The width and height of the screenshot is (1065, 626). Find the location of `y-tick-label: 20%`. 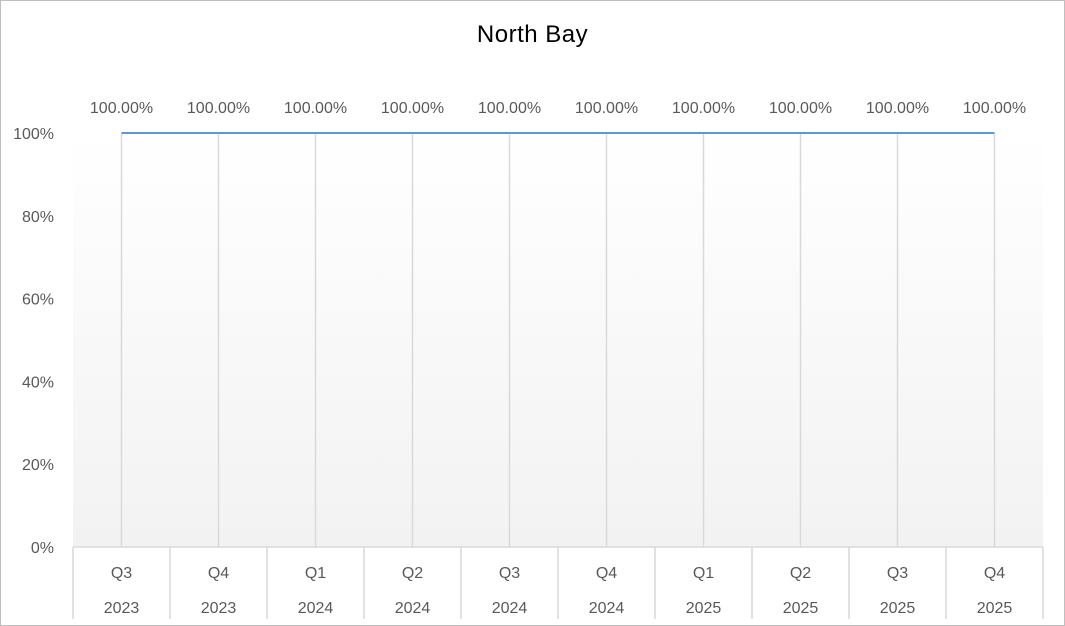

y-tick-label: 20% is located at coordinates (38, 465).